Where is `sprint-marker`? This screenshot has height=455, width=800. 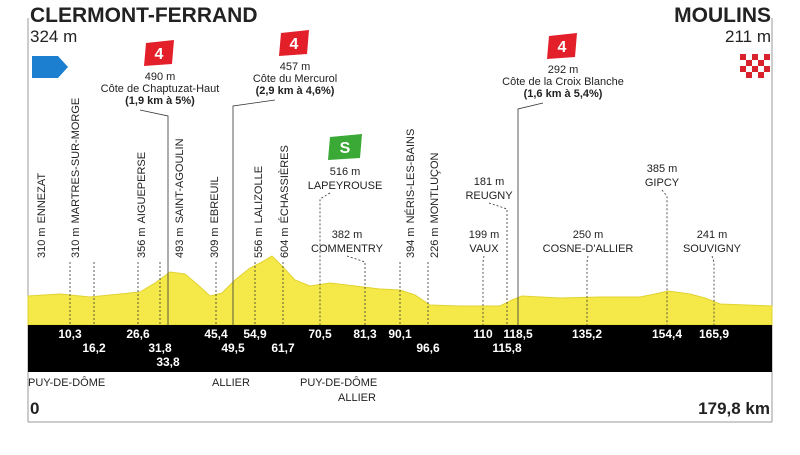 sprint-marker is located at coordinates (345, 147).